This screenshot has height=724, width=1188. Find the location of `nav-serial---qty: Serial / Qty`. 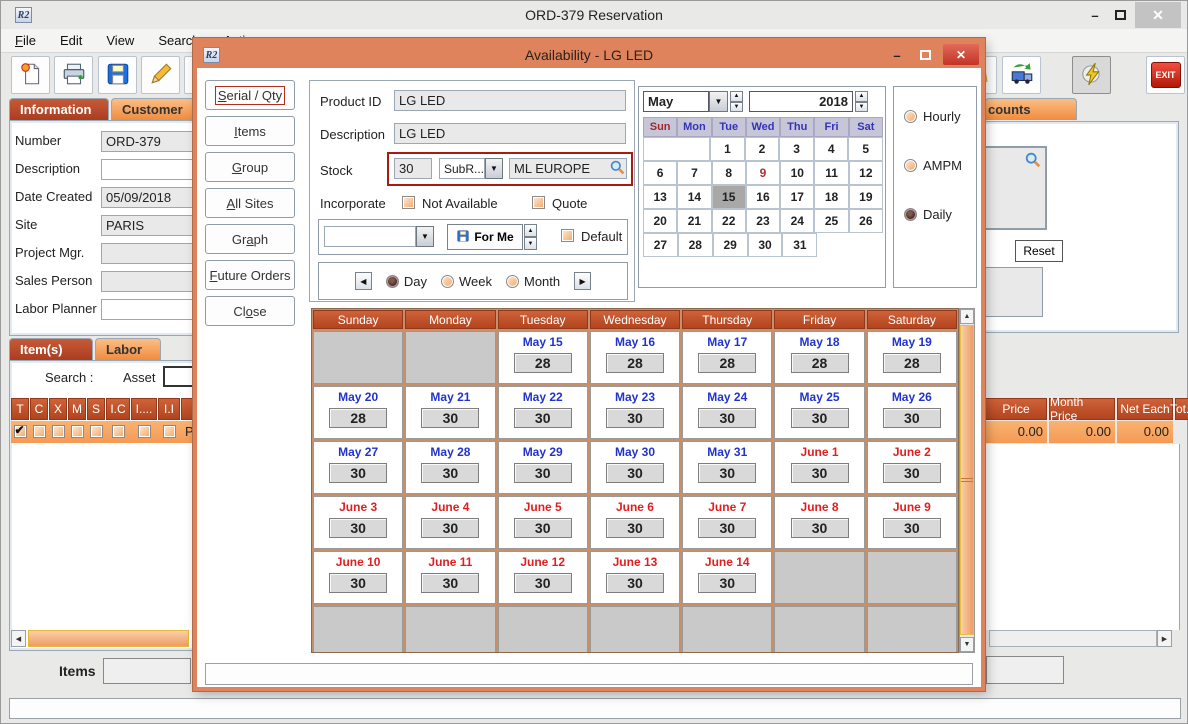

nav-serial---qty: Serial / Qty is located at coordinates (250, 95).